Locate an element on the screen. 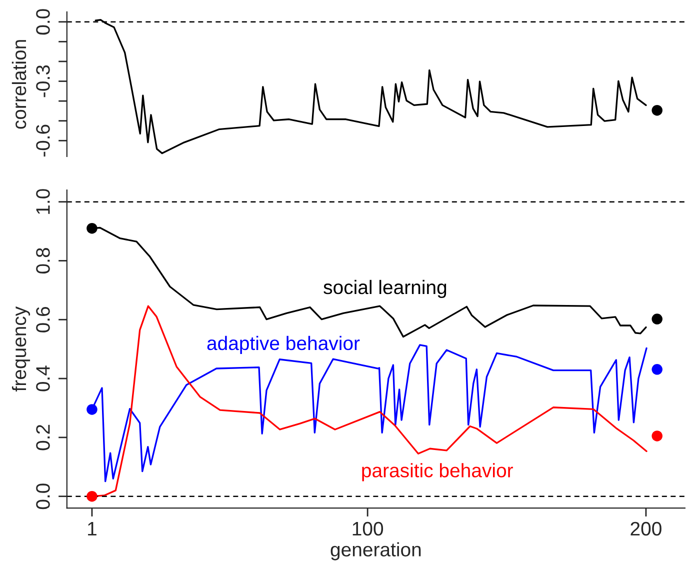 Image resolution: width=687 pixels, height=569 pixels. x-tick-label: 100 is located at coordinates (368, 529).